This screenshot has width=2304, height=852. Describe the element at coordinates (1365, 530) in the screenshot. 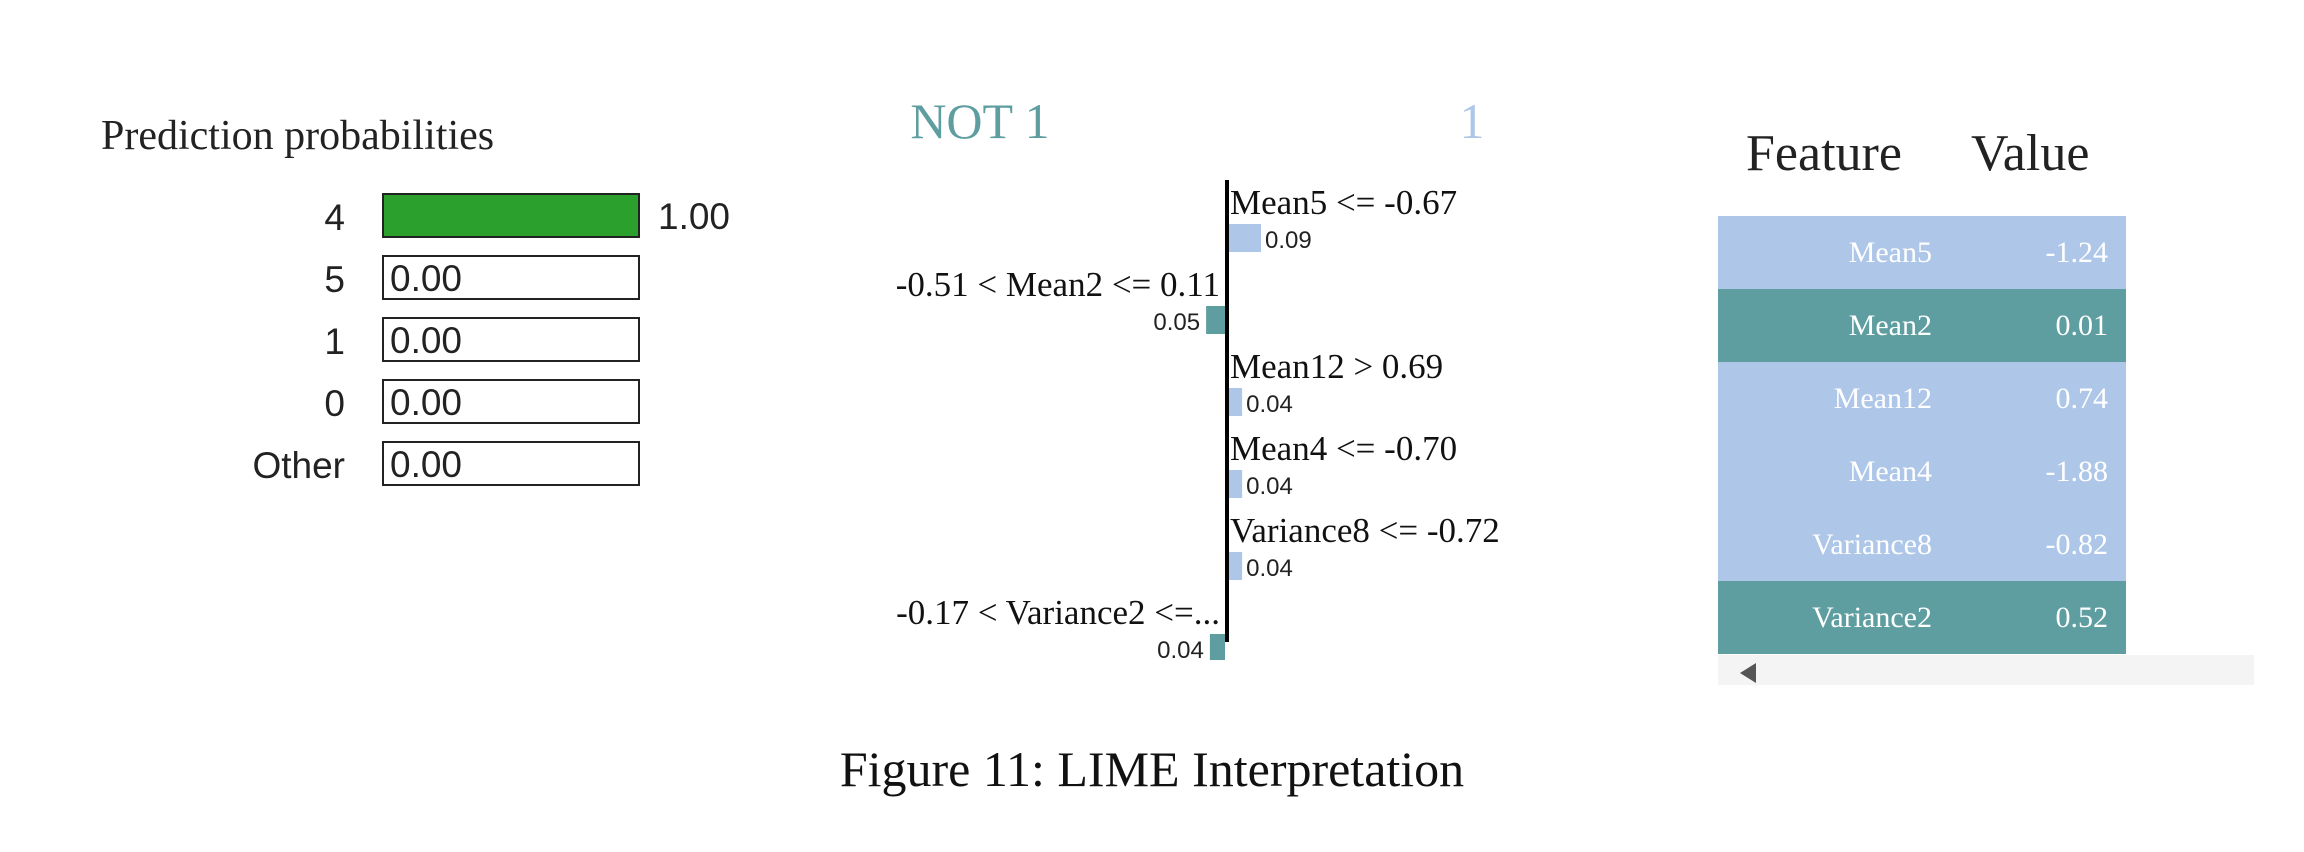

I see `feature-condition-label: Variance8 <= -0.72` at that location.